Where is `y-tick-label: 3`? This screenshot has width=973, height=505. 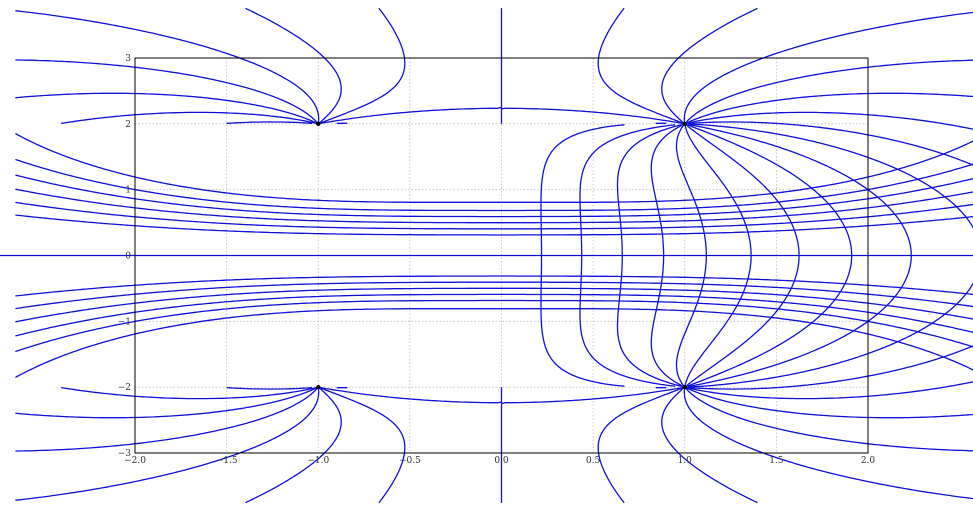 y-tick-label: 3 is located at coordinates (128, 59).